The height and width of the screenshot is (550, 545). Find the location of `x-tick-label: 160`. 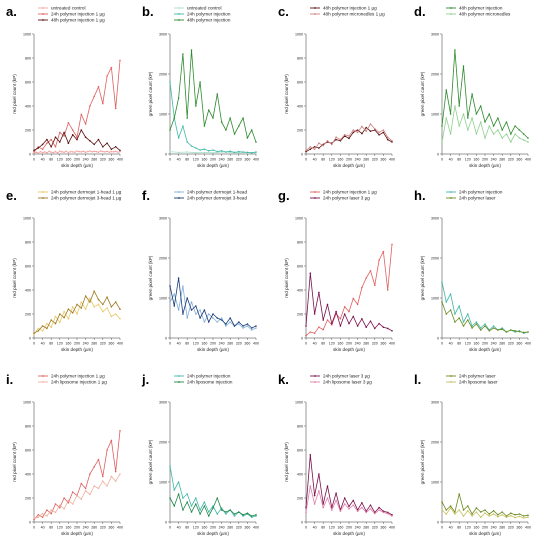

x-tick-label: 160 is located at coordinates (340, 344).